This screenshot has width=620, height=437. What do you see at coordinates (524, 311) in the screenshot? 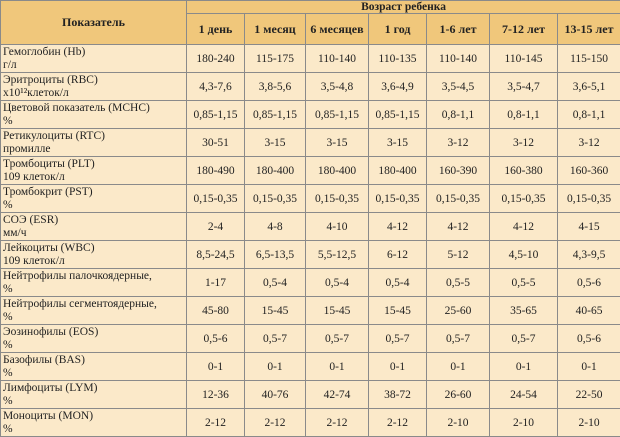
I see `value-cell: 35-65` at bounding box center [524, 311].